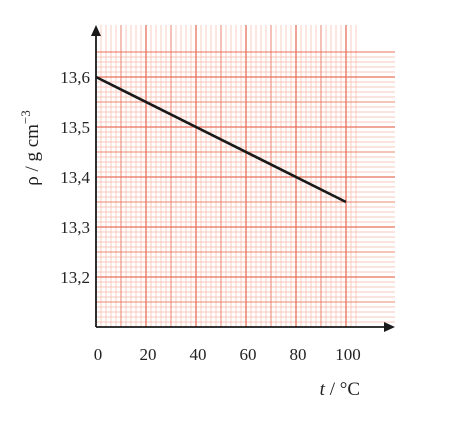  Describe the element at coordinates (32, 180) in the screenshot. I see `y-axis-var: ρ` at that location.